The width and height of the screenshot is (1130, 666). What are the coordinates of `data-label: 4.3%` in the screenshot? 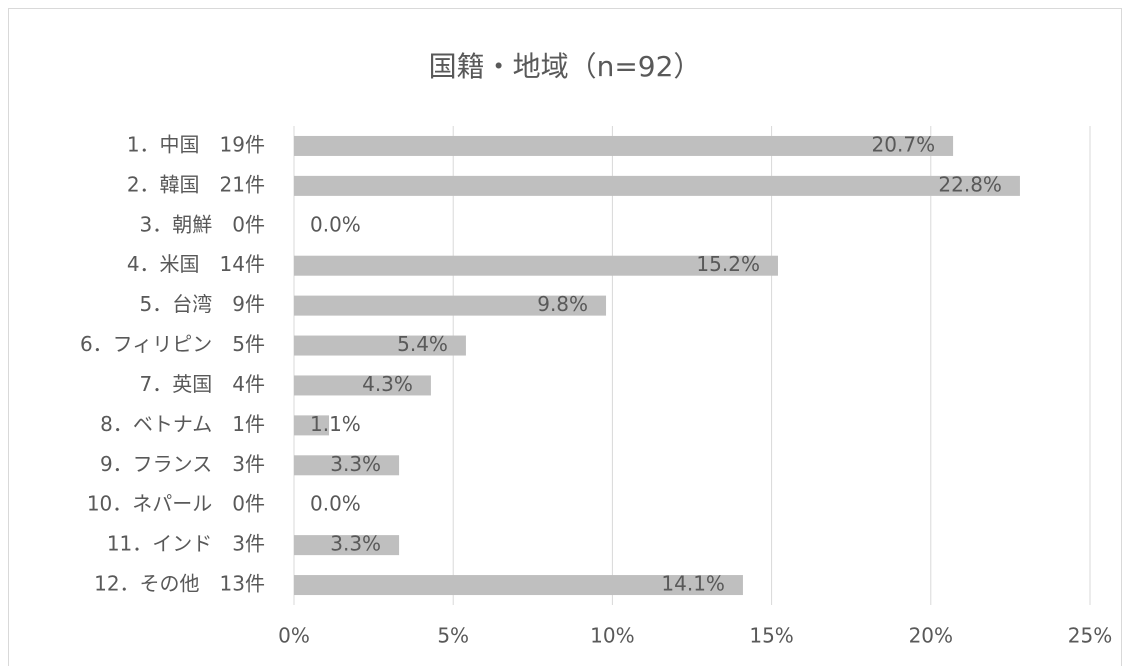 It's located at (387, 384).